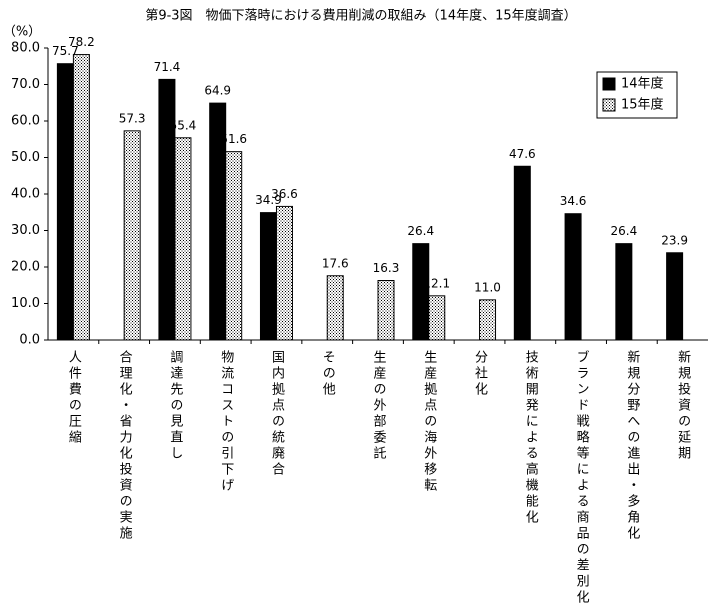 The height and width of the screenshot is (616, 723). What do you see at coordinates (167, 67) in the screenshot?
I see `value-label: 71.4` at bounding box center [167, 67].